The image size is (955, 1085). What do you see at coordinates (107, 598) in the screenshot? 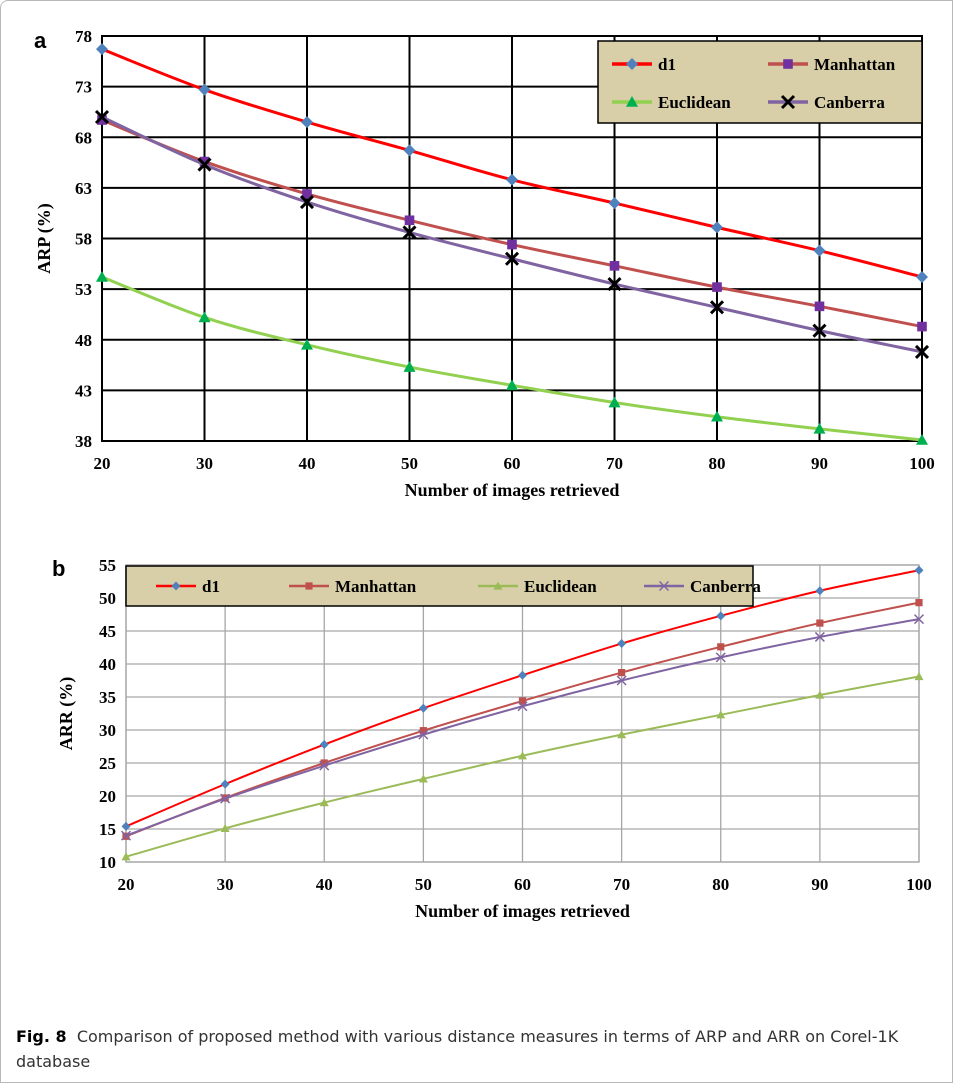
I see `y-tick-label: 50` at bounding box center [107, 598].